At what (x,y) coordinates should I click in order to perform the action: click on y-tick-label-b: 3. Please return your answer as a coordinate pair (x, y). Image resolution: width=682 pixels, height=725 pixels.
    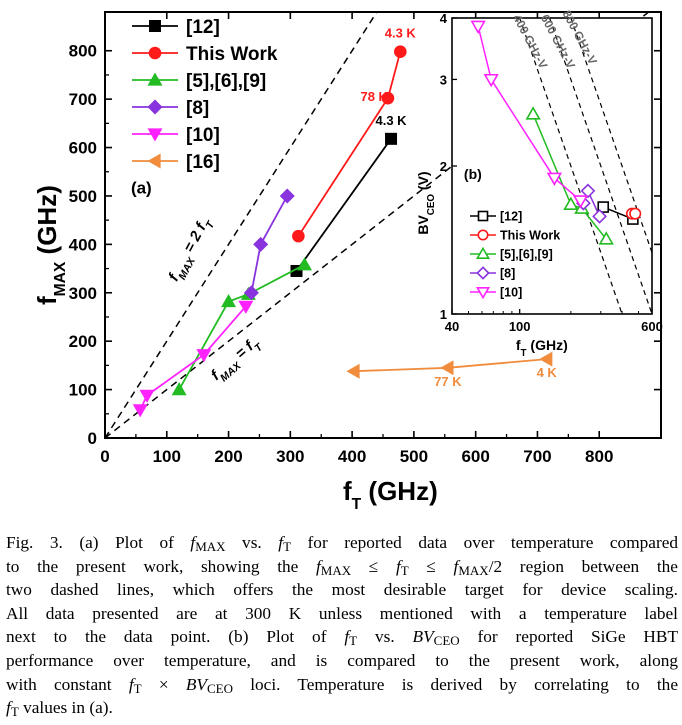
    Looking at the image, I should click on (443, 79).